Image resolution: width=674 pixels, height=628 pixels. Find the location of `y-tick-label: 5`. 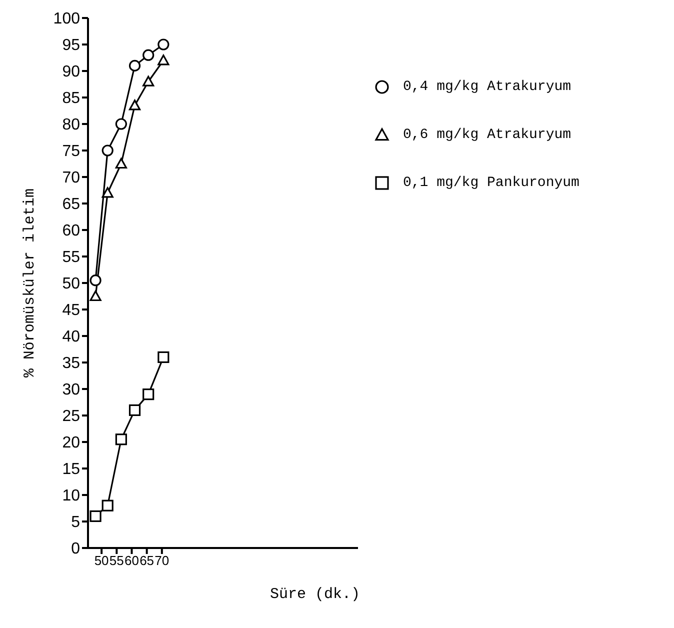

y-tick-label: 5 is located at coordinates (75, 523).